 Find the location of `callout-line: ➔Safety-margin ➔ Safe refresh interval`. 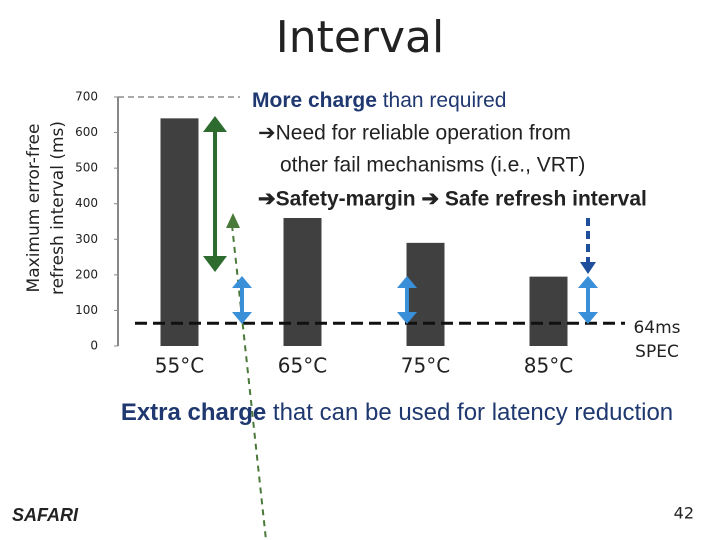

callout-line: ➔Safety-margin ➔ Safe refresh interval is located at coordinates (452, 199).